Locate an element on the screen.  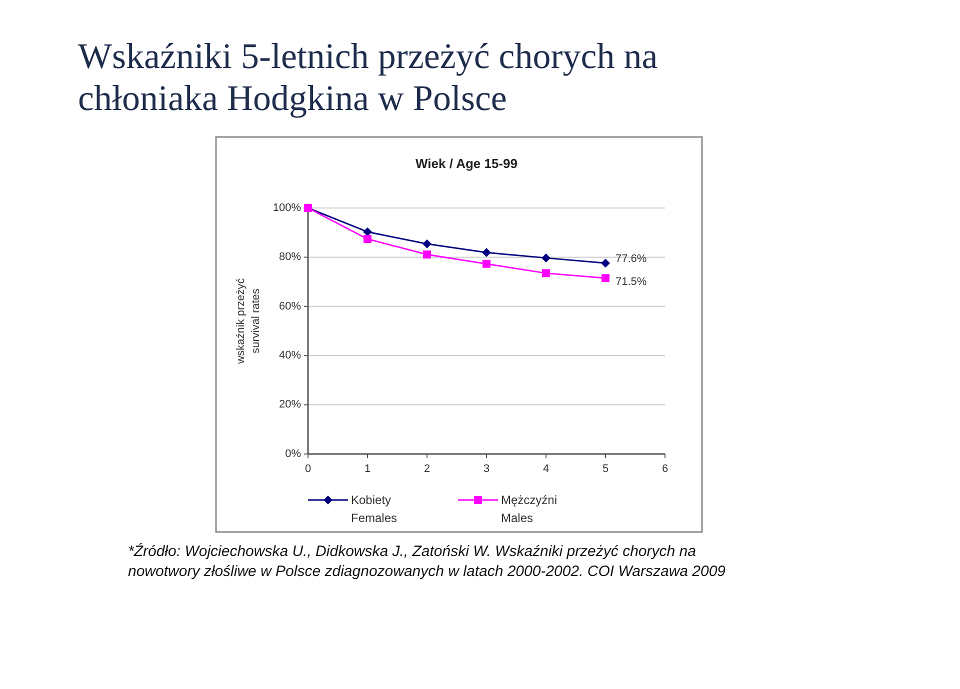
chart-title: Wskaźniki 5-letnich przeżyć chorych na chłoniaka Hodgkina w Polsce is located at coordinates (368, 77).